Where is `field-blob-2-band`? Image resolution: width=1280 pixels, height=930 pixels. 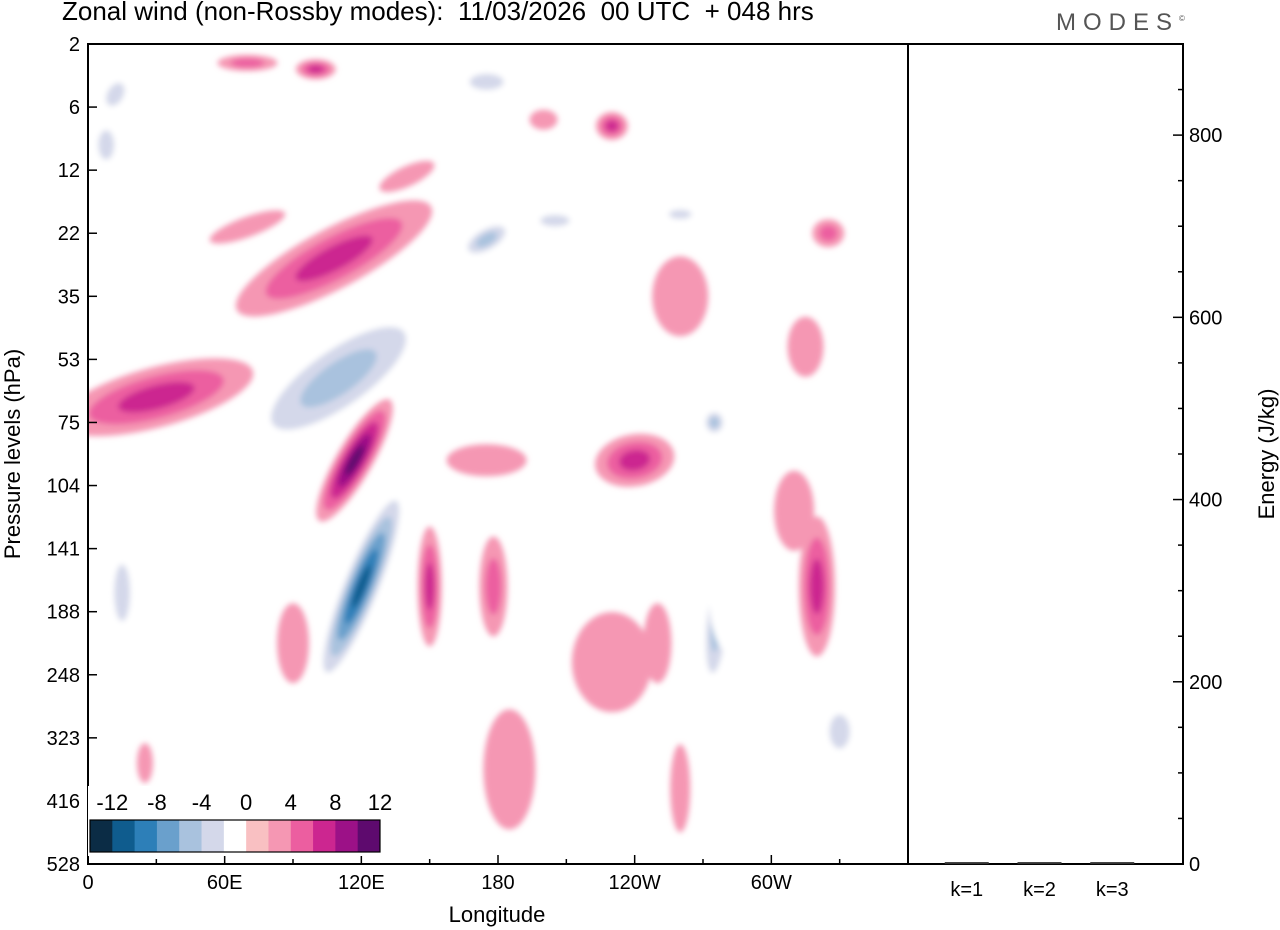
field-blob-2-band is located at coordinates (247, 63).